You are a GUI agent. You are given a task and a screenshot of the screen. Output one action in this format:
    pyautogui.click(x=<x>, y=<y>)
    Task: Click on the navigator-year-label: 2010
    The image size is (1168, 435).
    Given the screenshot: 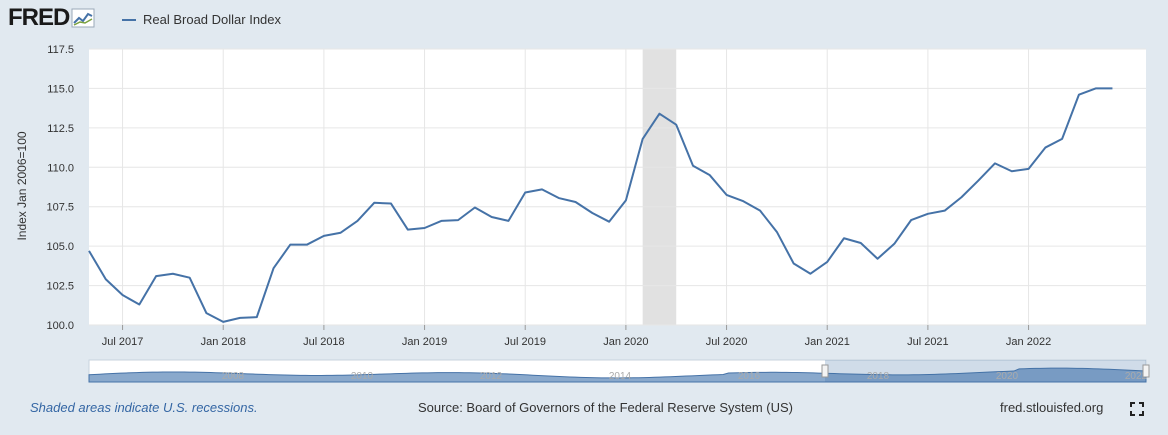 What is the action you would take?
    pyautogui.click(x=362, y=376)
    